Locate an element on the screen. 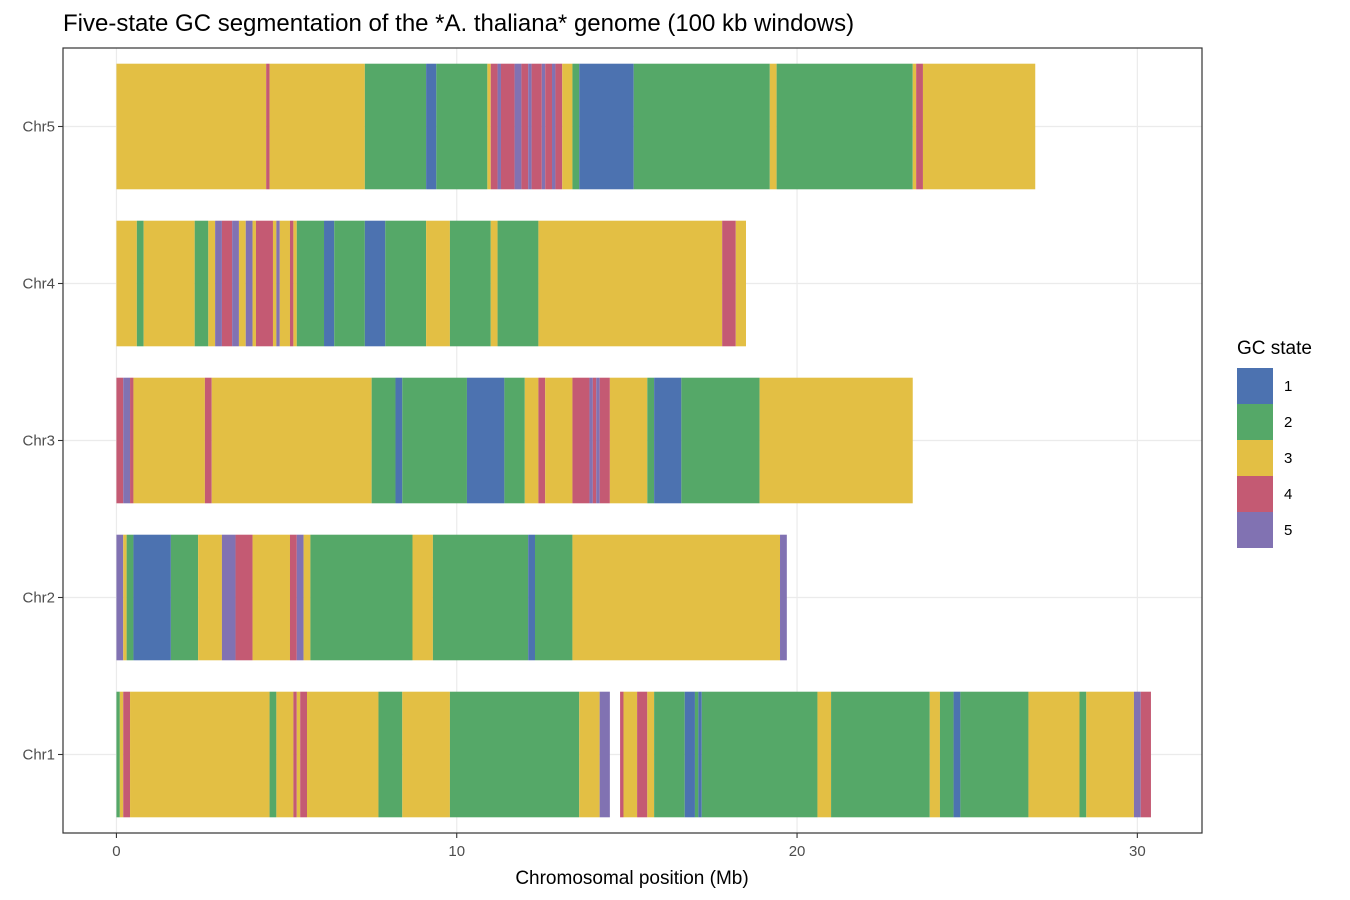  legend-label: 4 is located at coordinates (1288, 494).